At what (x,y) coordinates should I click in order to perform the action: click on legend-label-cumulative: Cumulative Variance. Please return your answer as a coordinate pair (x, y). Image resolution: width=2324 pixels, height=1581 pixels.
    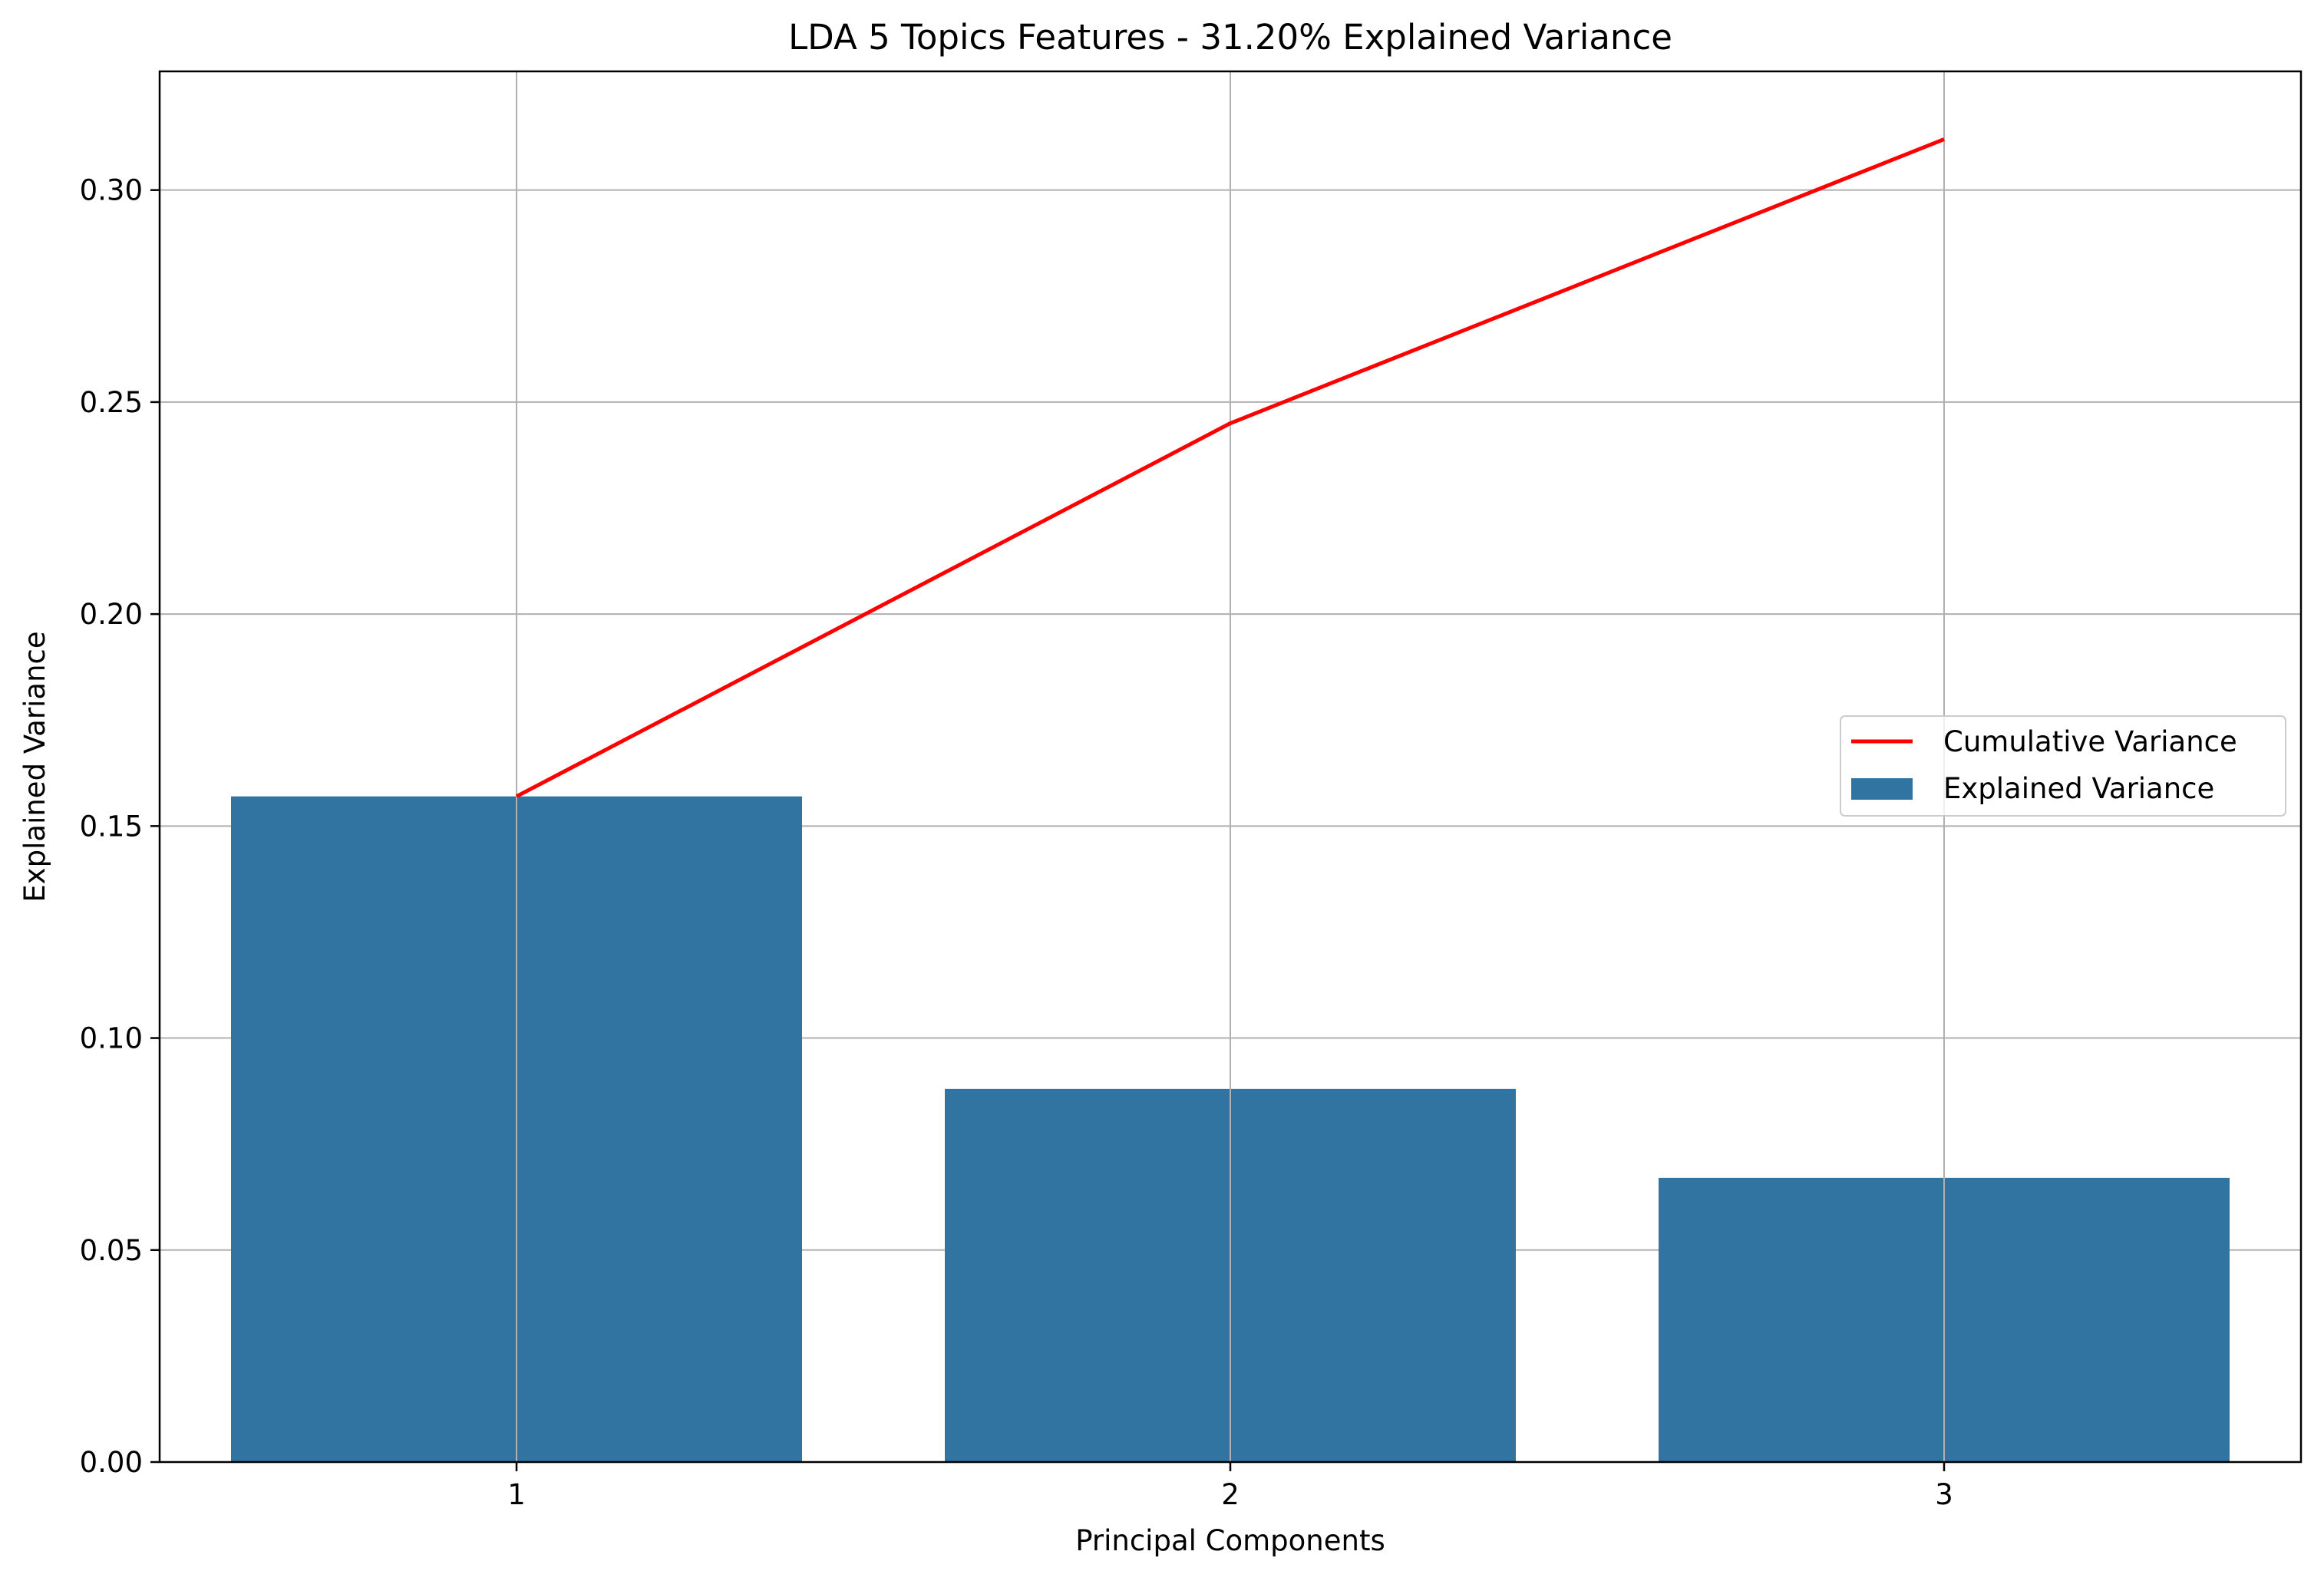
    Looking at the image, I should click on (2090, 741).